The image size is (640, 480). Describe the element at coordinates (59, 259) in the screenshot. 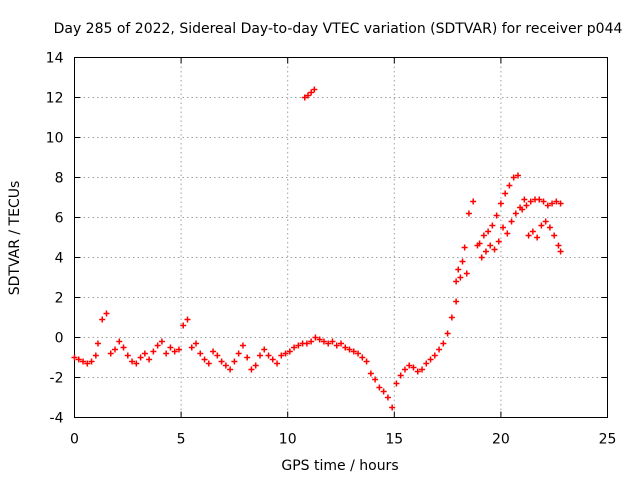

I see `y-tick-label: 4` at that location.